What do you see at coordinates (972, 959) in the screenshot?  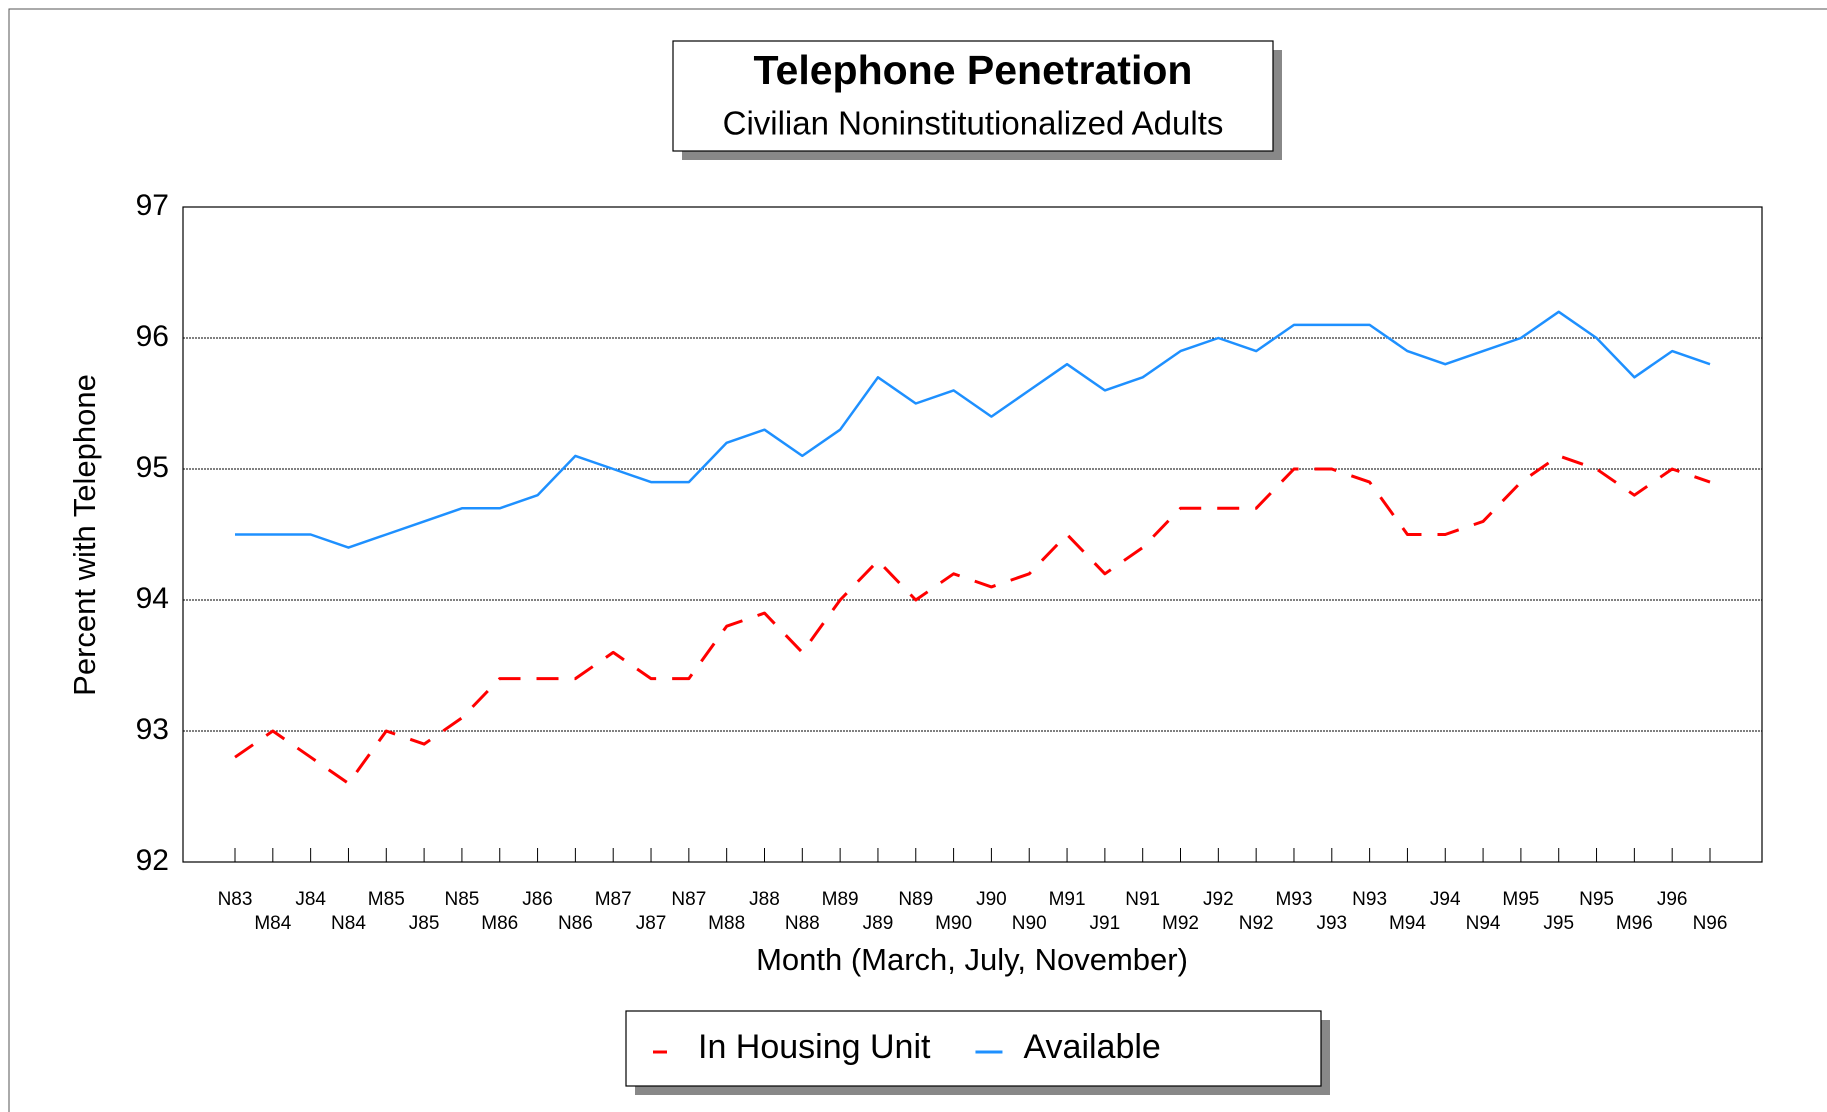 I see `x-axis-title: Month (March, July, November)` at bounding box center [972, 959].